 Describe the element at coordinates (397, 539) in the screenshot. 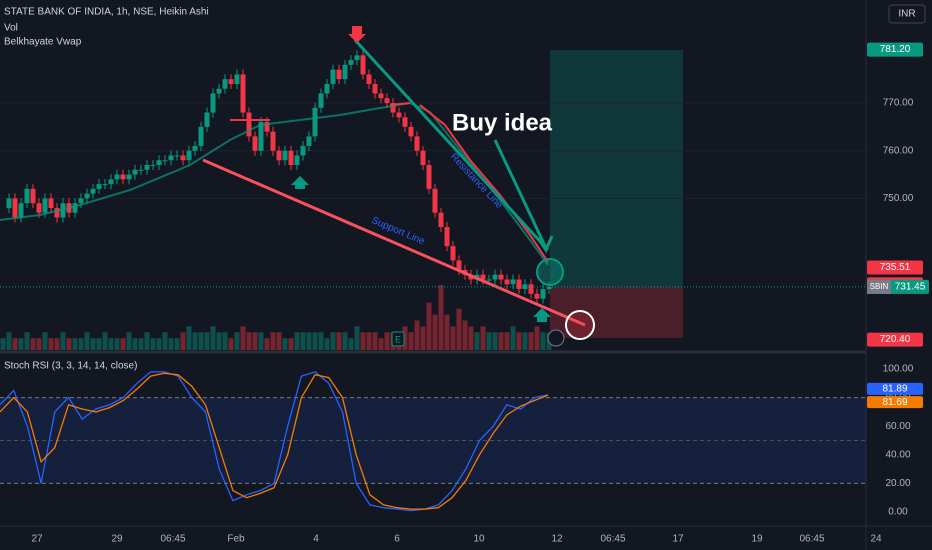

I see `time-label: 6` at that location.